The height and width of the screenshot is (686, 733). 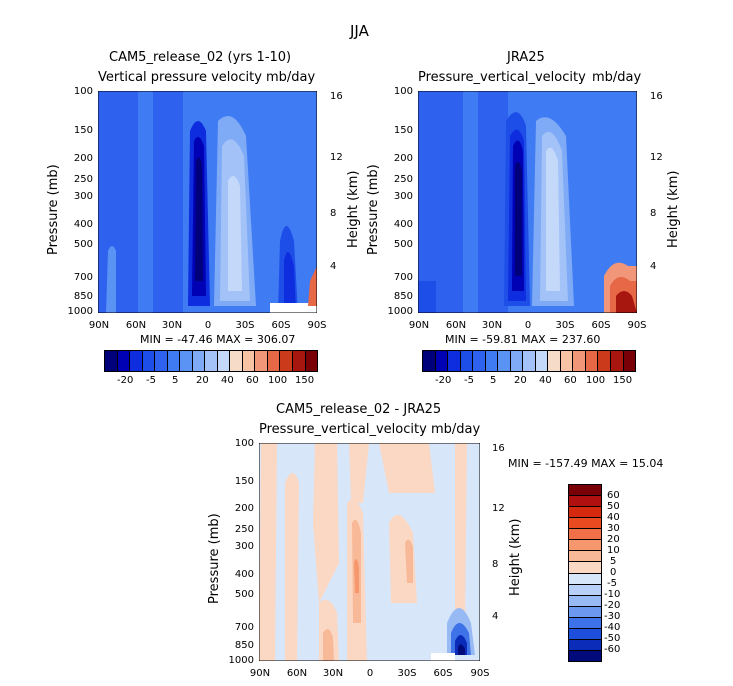 I want to click on panel-diff-ylabel-right: Height (km), so click(x=515, y=557).